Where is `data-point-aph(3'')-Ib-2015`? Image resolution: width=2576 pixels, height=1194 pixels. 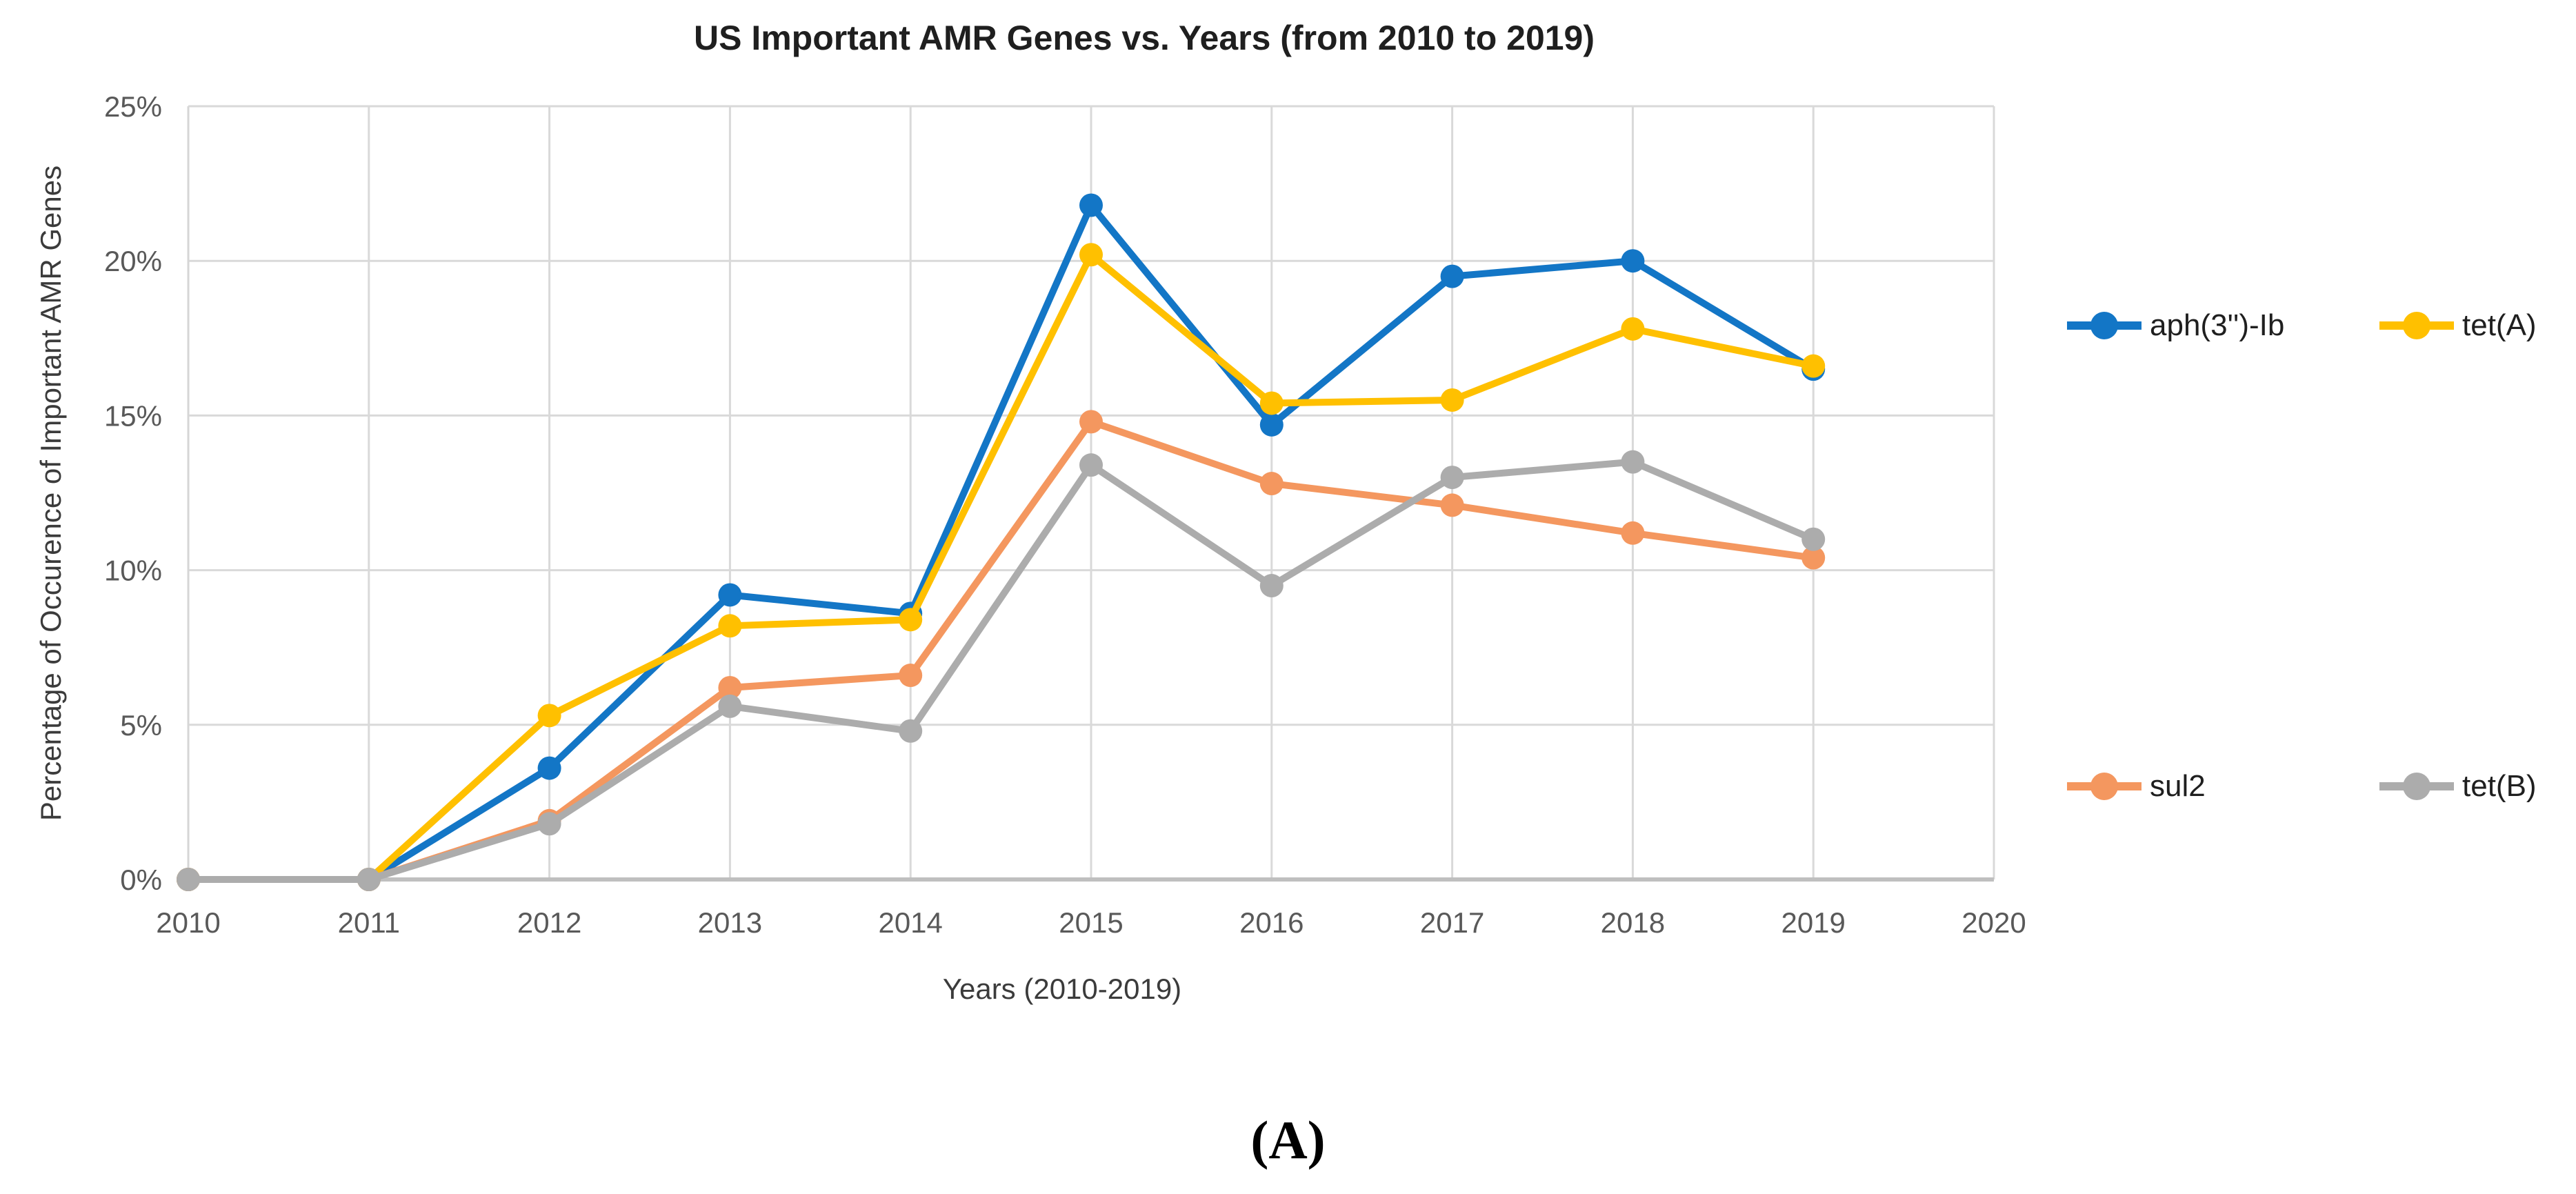 data-point-aph(3'')-Ib-2015 is located at coordinates (1091, 205).